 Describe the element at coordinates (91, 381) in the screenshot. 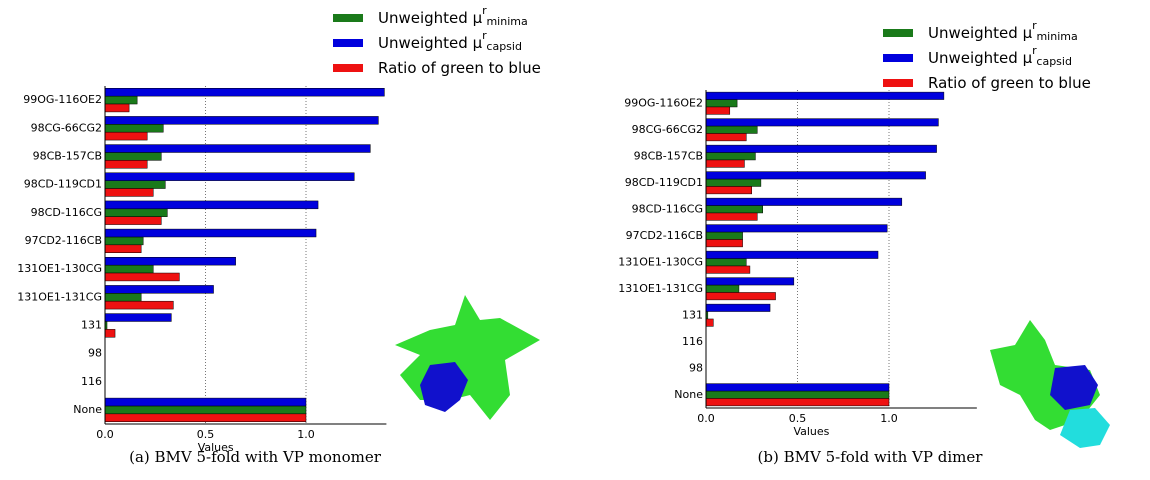

I see `y-tick-label: 116` at that location.